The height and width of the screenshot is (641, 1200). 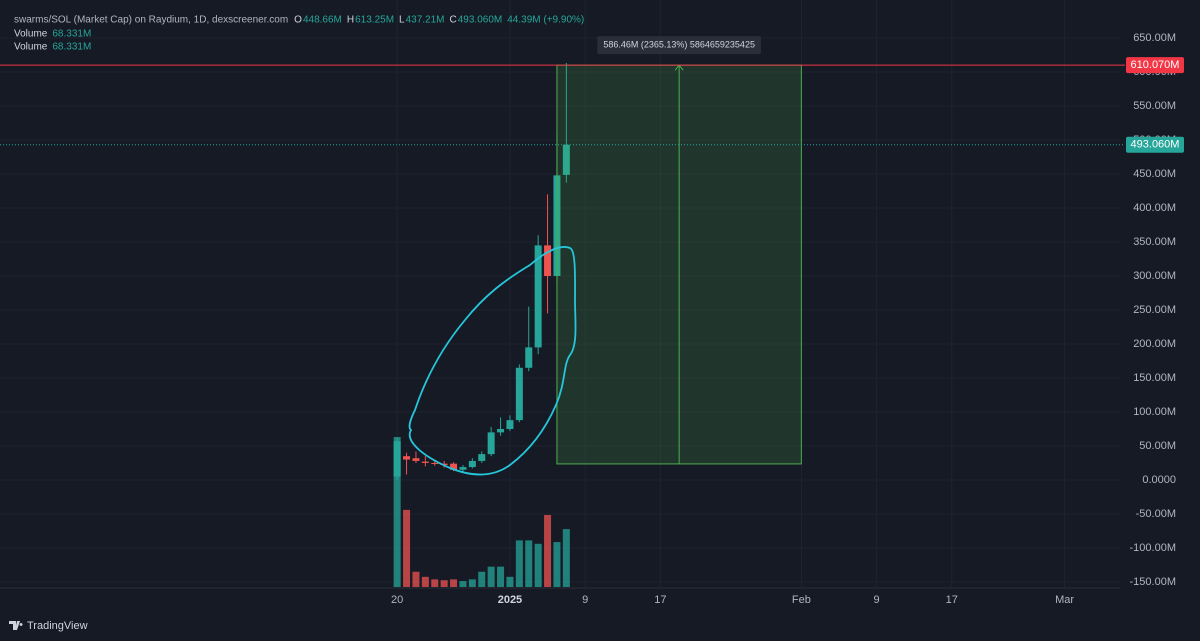 What do you see at coordinates (16, 625) in the screenshot?
I see `brand-logo` at bounding box center [16, 625].